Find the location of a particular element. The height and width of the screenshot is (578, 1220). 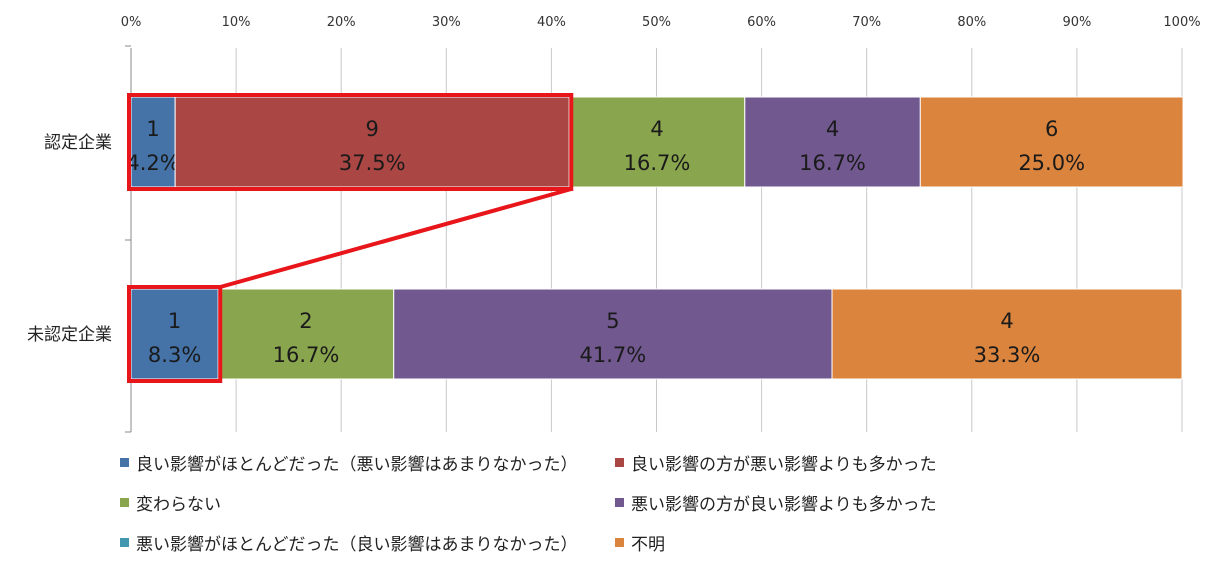

segment-percent-label: 37.5% is located at coordinates (372, 163).